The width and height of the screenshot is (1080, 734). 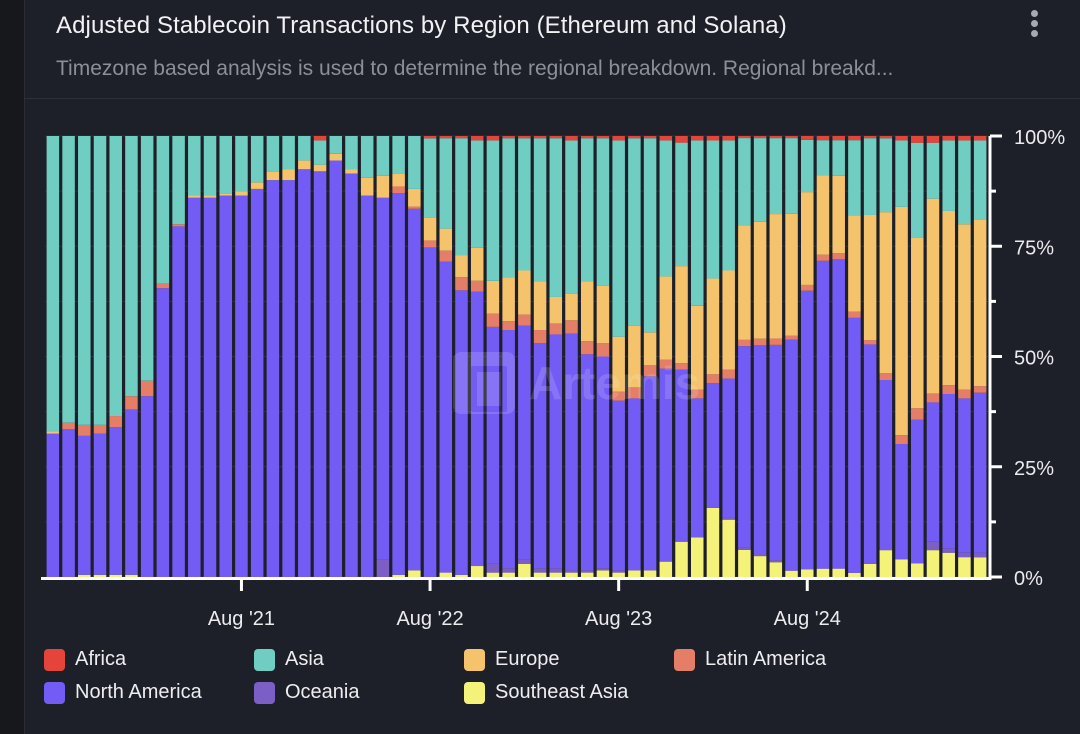 What do you see at coordinates (546, 692) in the screenshot?
I see `legend-item-southeast-asia: Southeast Asia` at bounding box center [546, 692].